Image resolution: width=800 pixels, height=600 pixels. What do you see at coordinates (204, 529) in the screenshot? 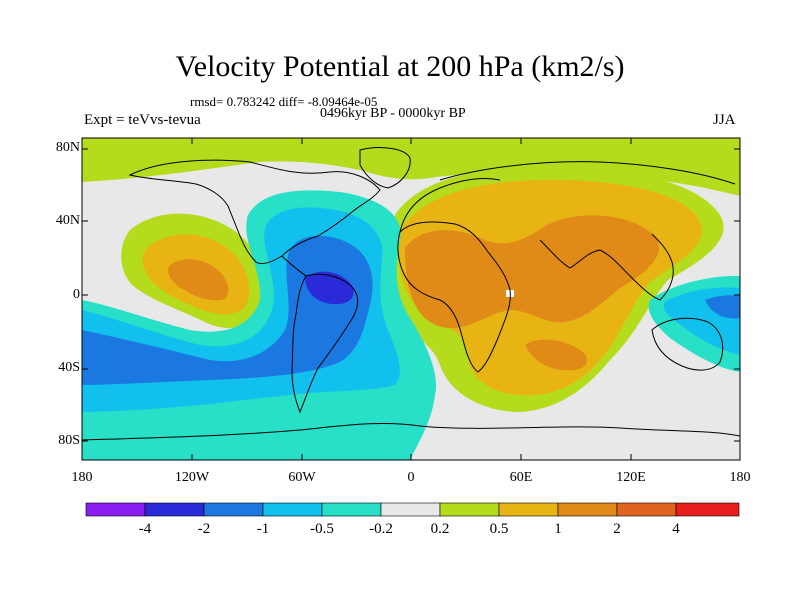
I see `colorbar-label-2: -2` at bounding box center [204, 529].